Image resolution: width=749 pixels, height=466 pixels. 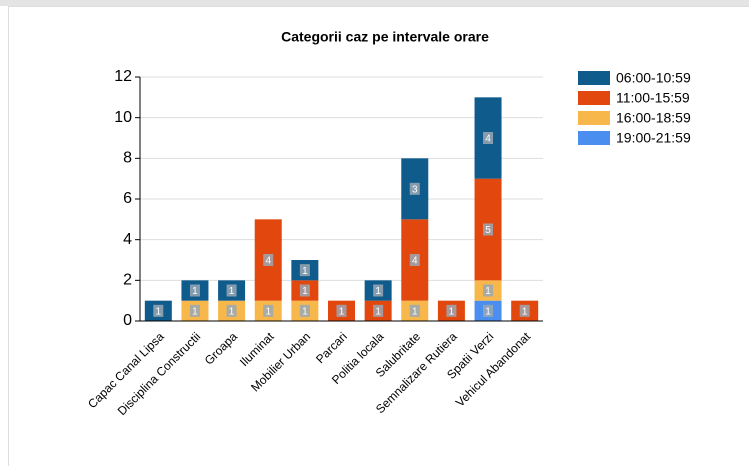 I want to click on y-tick-label: 10, so click(x=123, y=117).